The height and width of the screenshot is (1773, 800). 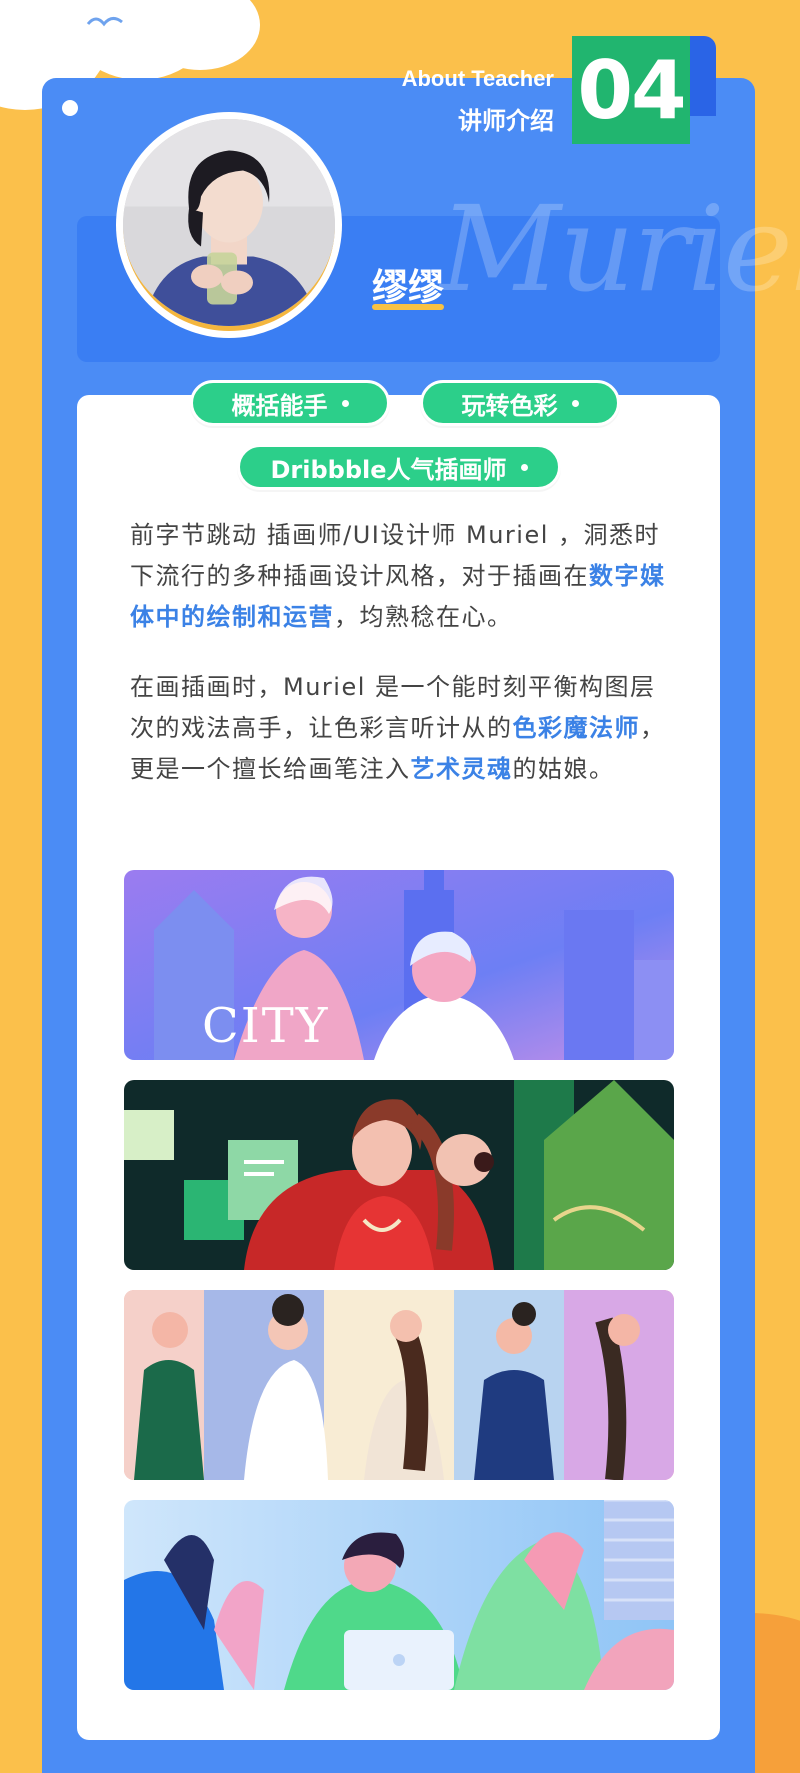 What do you see at coordinates (398, 596) in the screenshot?
I see `bio-highlight: 数字媒体中的绘制和运营` at bounding box center [398, 596].